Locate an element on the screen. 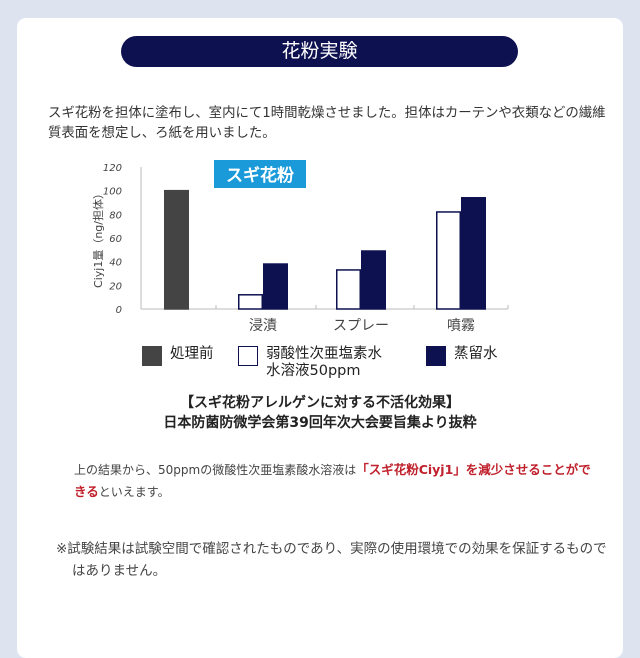 The height and width of the screenshot is (658, 640). y-tick-label: 100 is located at coordinates (112, 192).